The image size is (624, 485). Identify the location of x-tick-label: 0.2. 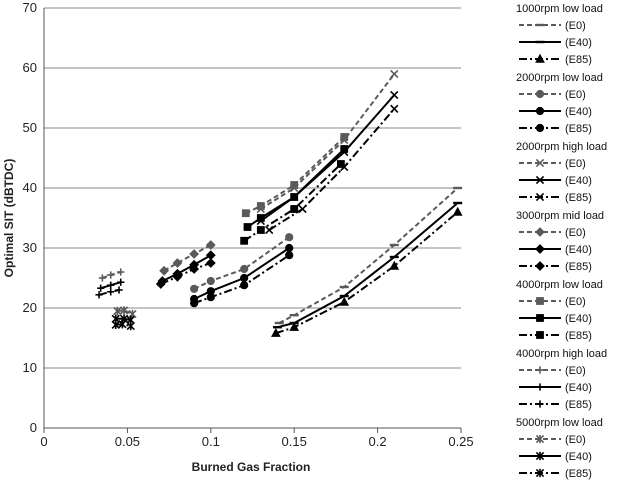
(378, 441).